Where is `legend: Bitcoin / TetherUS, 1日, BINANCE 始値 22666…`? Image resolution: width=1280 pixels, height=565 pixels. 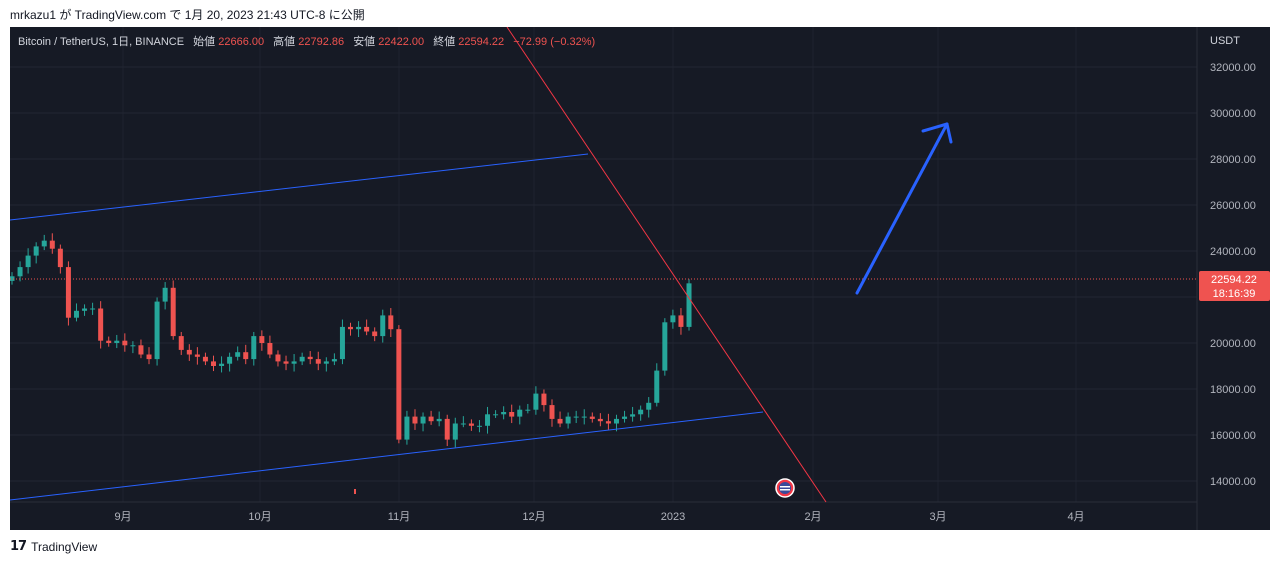
legend: Bitcoin / TetherUS, 1日, BINANCE 始値 22666… is located at coordinates (306, 41).